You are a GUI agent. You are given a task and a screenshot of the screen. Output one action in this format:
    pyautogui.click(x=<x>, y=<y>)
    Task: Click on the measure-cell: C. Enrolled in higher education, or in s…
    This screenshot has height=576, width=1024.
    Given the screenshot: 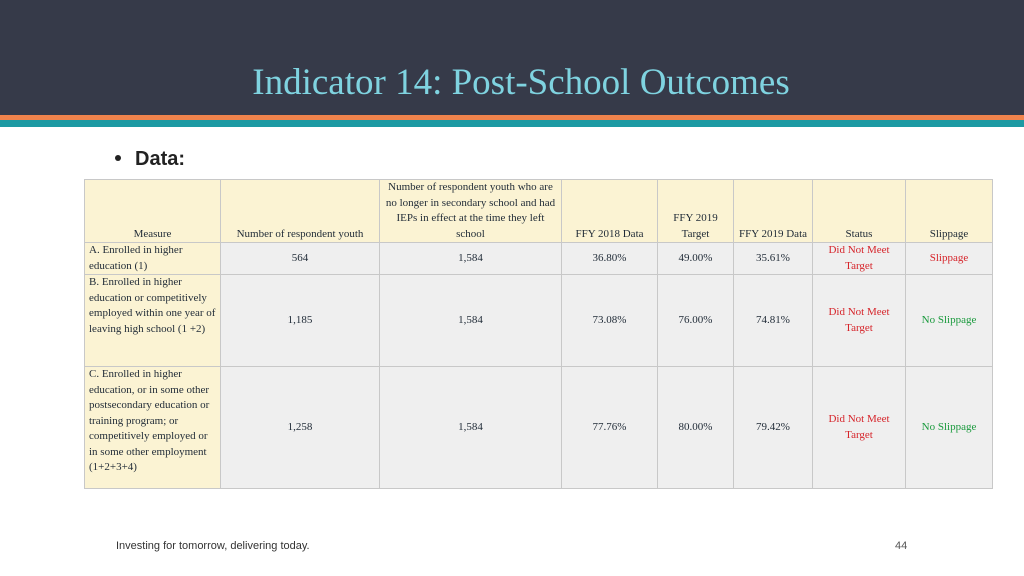 What is the action you would take?
    pyautogui.click(x=152, y=427)
    